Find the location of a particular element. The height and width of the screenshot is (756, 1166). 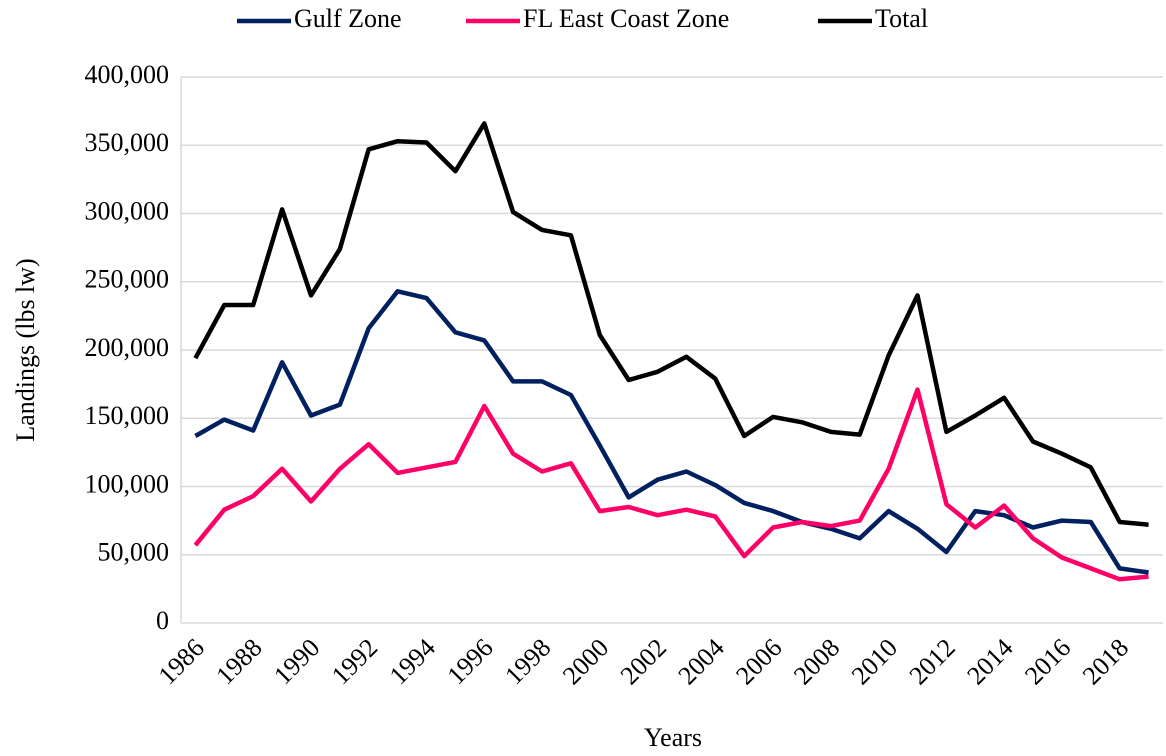

y-tick-label: 300,000 is located at coordinates (127, 210).